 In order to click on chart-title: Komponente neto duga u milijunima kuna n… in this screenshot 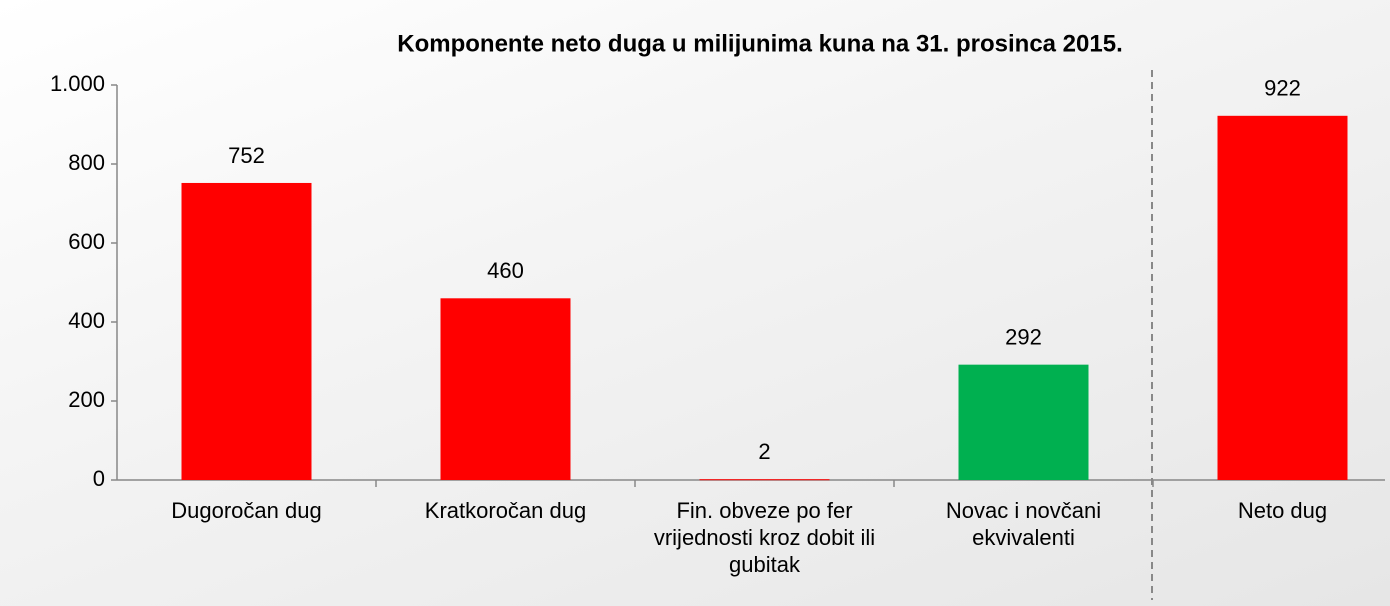, I will do `click(759, 43)`.